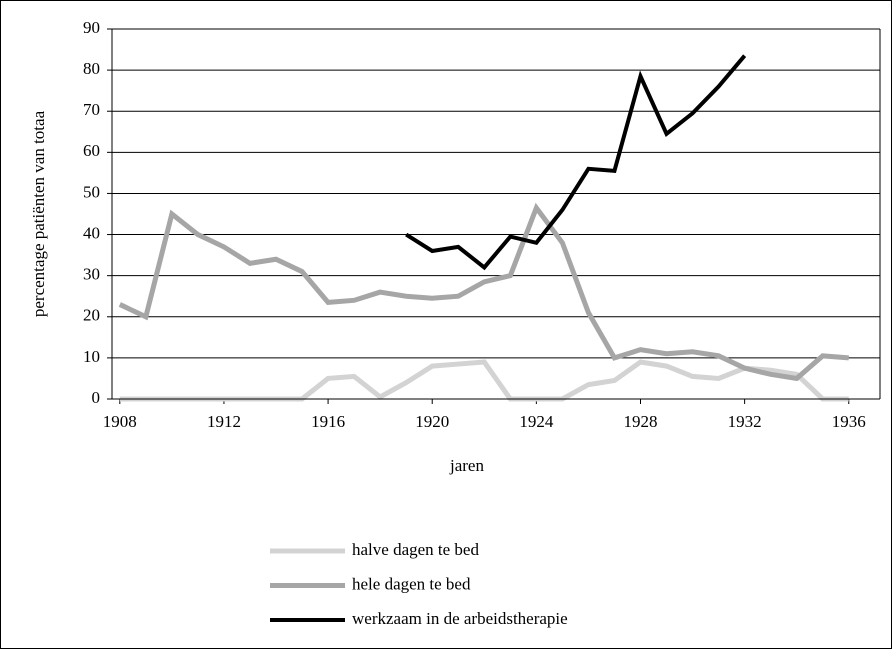 The image size is (892, 649). What do you see at coordinates (849, 421) in the screenshot?
I see `x-tick-label: 1936` at bounding box center [849, 421].